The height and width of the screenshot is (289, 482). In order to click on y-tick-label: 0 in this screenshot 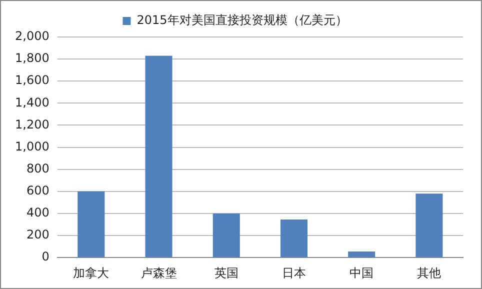, I will do `click(46, 257)`.